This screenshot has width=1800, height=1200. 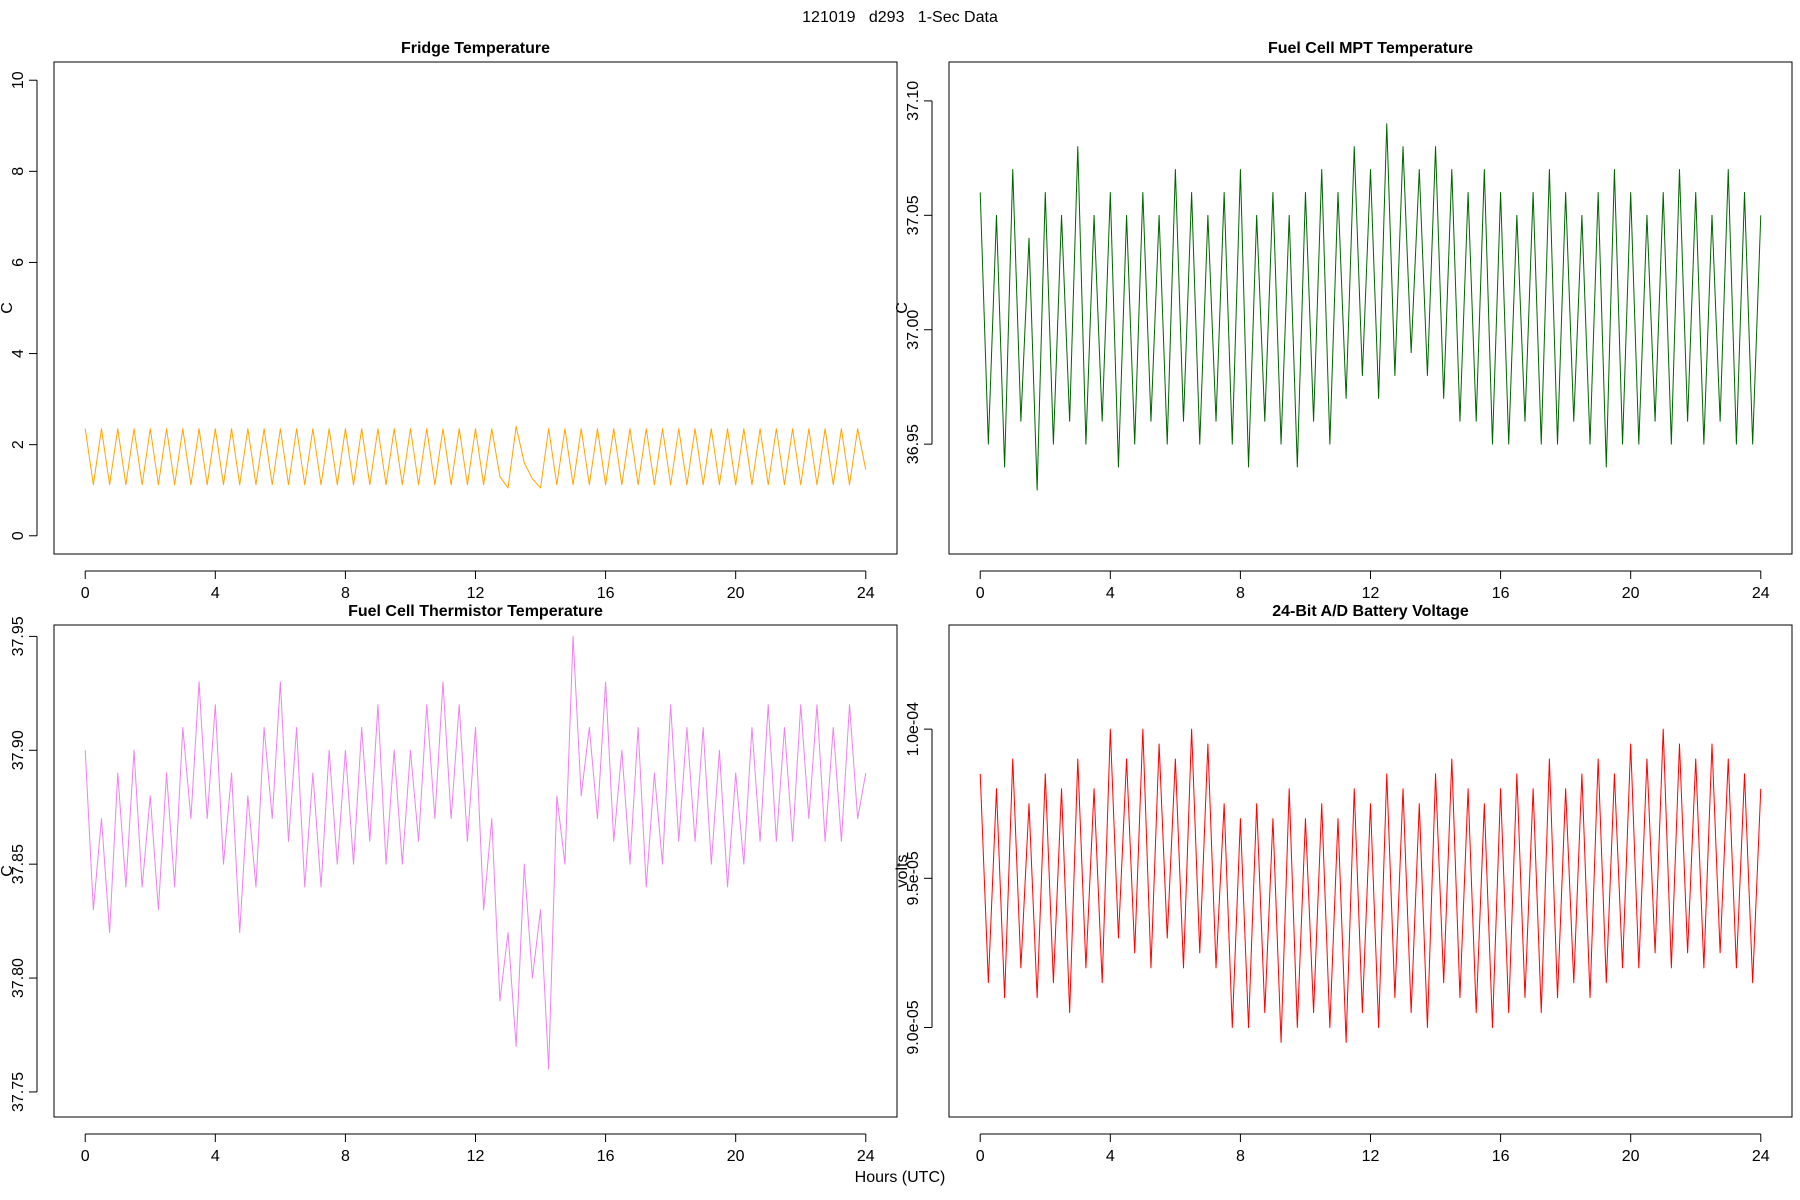 I want to click on panel-title: 24-Bit A/D Battery Voltage, so click(x=1370, y=611).